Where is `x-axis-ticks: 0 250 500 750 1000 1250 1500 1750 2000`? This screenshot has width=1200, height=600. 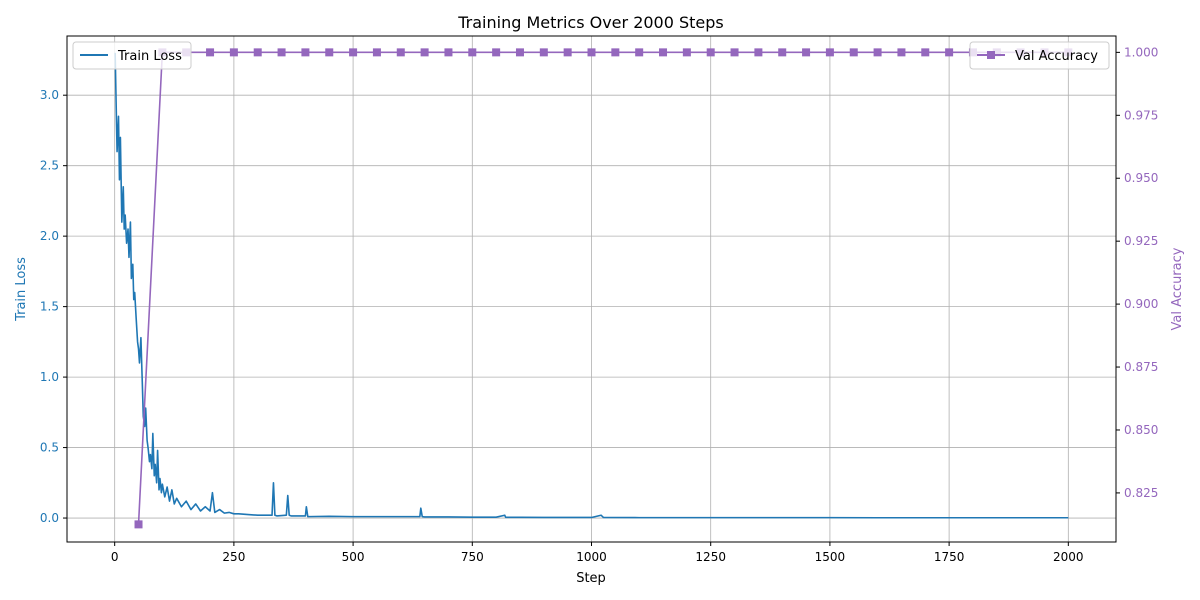 x-axis-ticks: 0 250 500 750 1000 1250 1500 1750 2000 is located at coordinates (597, 553).